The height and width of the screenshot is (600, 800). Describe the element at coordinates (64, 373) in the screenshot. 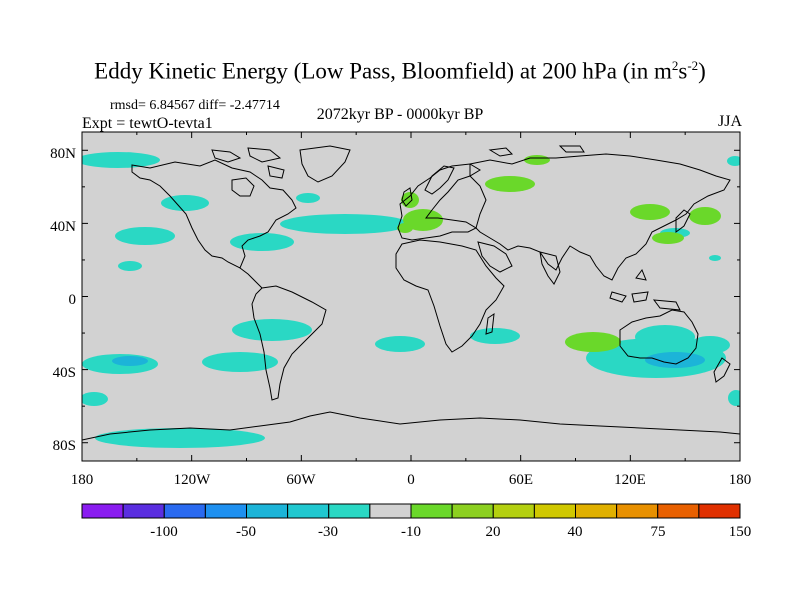

I see `lat-label: 40S` at that location.